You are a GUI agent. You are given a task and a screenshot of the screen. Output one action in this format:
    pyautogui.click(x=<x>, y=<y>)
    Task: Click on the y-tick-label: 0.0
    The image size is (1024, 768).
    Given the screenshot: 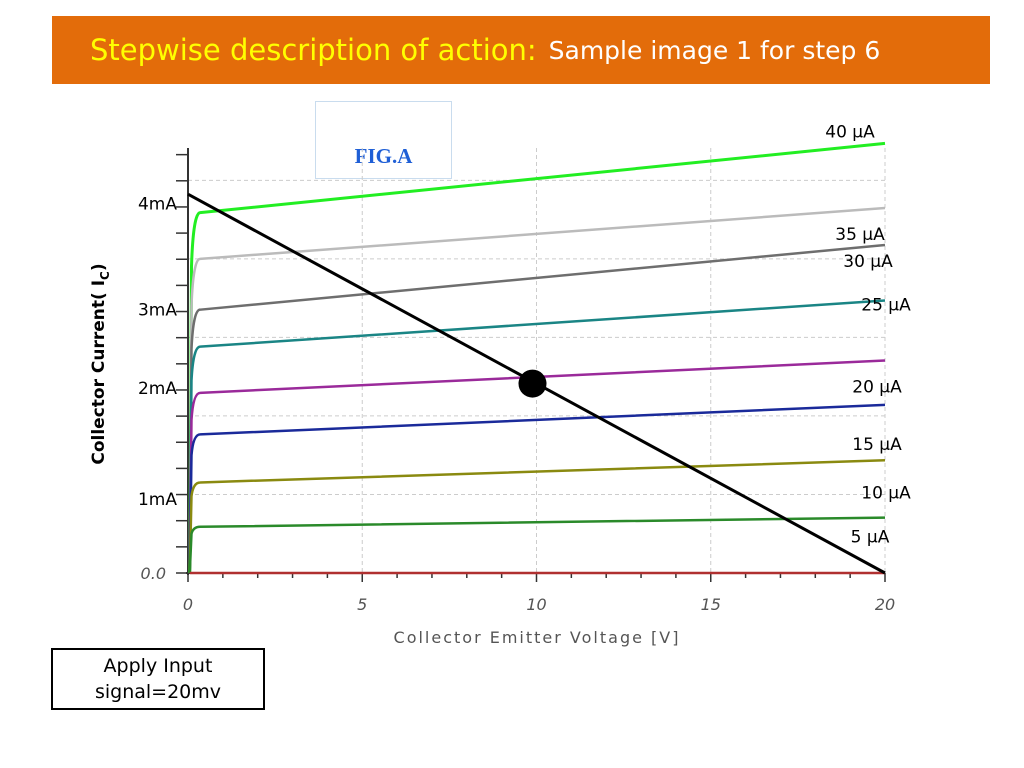 What is the action you would take?
    pyautogui.click(x=153, y=573)
    